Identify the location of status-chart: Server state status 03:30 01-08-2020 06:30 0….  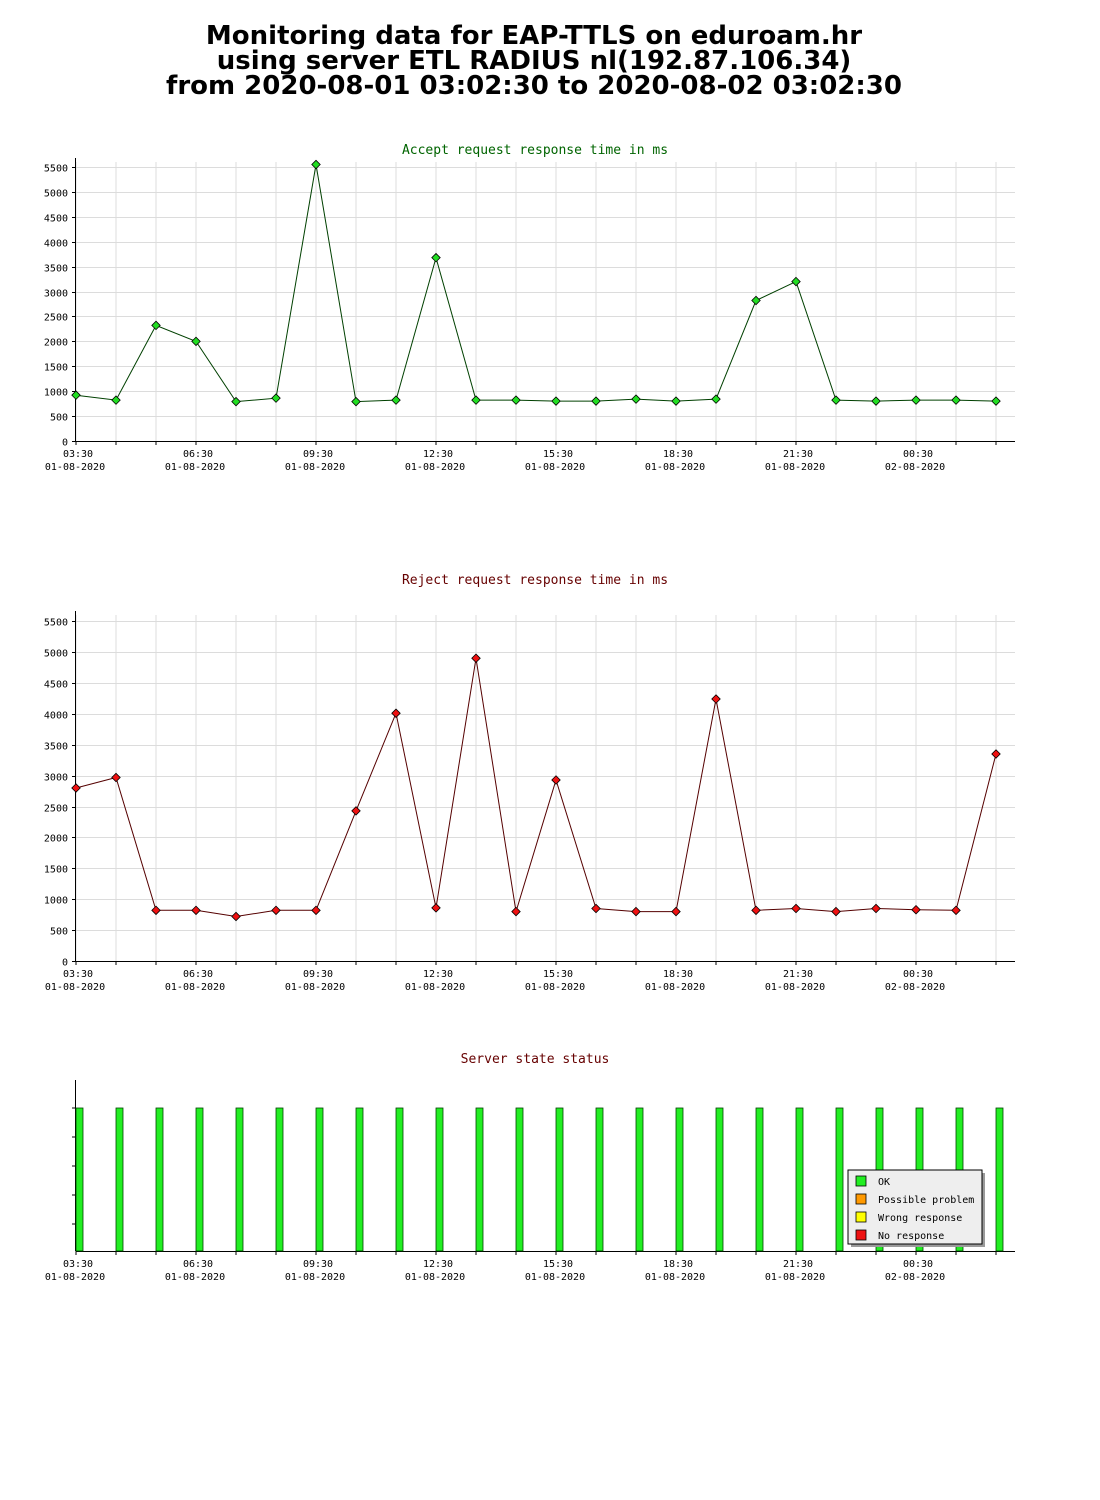
(530, 1167).